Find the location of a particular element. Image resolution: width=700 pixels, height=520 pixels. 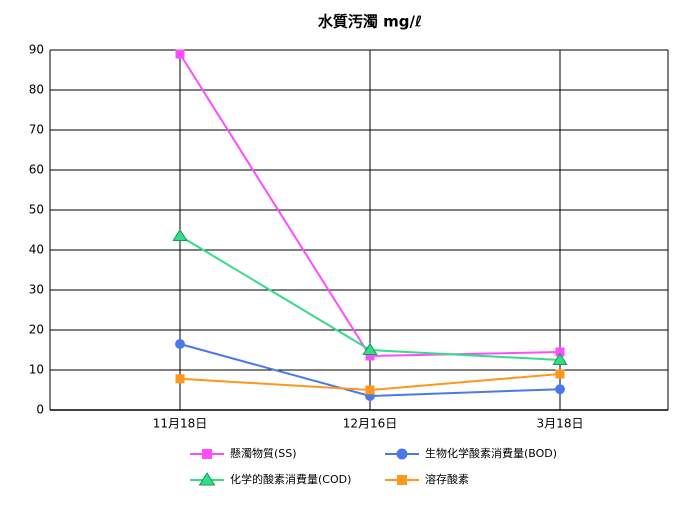

y-tick-label: 30 is located at coordinates (36, 290).